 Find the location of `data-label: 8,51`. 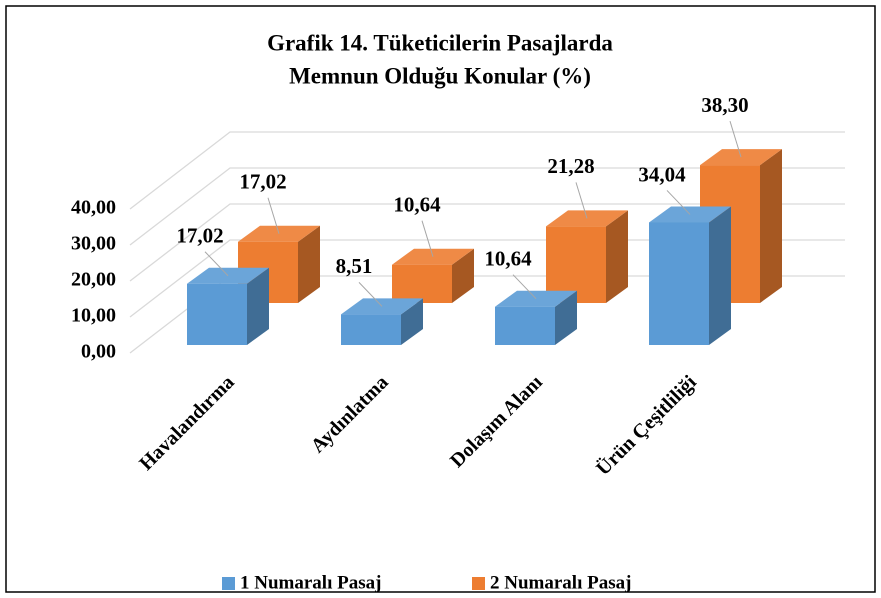

data-label: 8,51 is located at coordinates (354, 266).